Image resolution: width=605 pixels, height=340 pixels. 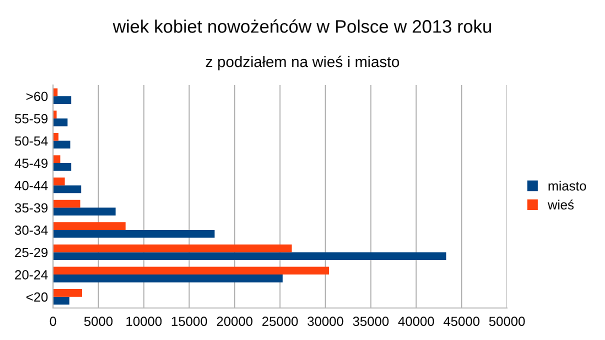 I want to click on x-tick-label: 25000, so click(x=280, y=321).